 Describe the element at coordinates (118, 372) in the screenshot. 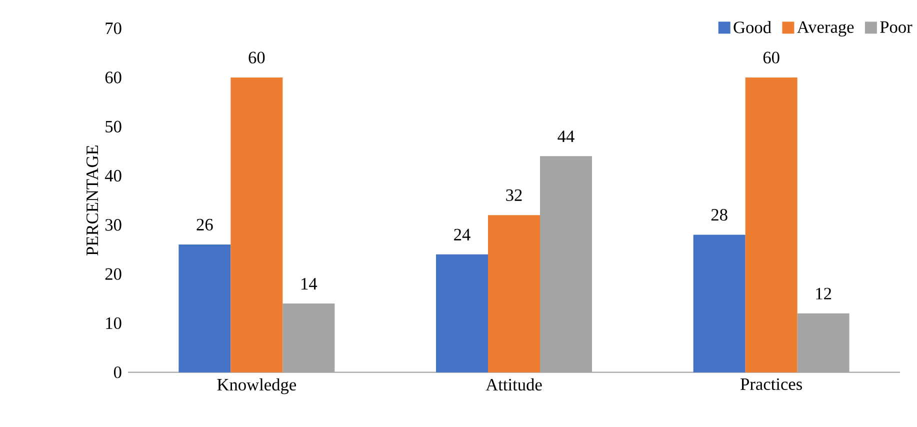

I see `y-tick-label: 0` at that location.